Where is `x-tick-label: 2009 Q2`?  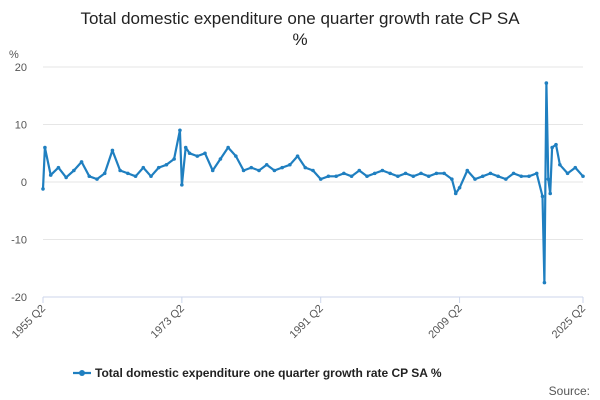 x-tick-label: 2009 Q2 is located at coordinates (445, 322).